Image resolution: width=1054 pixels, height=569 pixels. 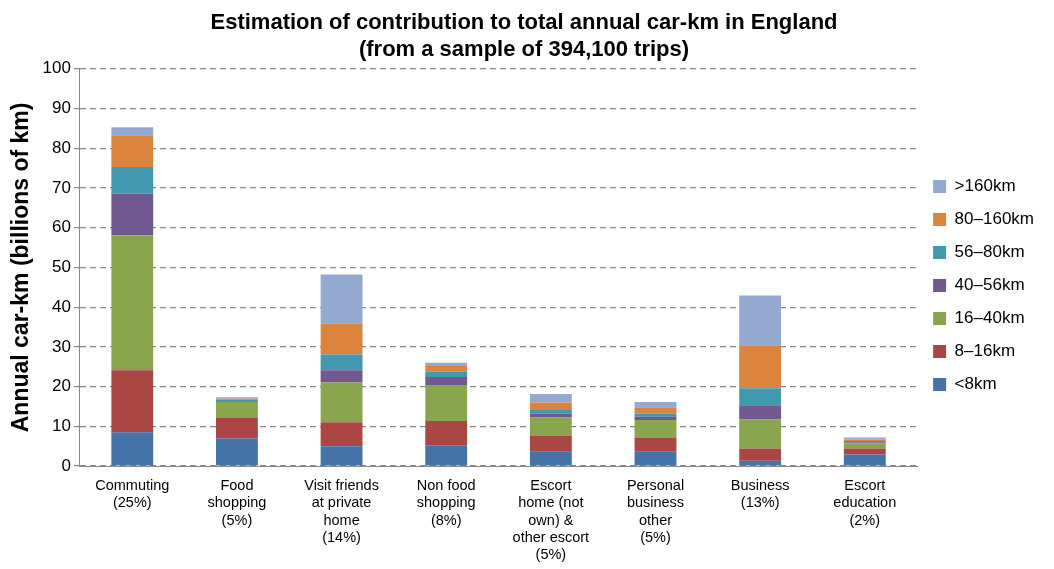 I want to click on y-tick-label: 0, so click(x=66, y=465).